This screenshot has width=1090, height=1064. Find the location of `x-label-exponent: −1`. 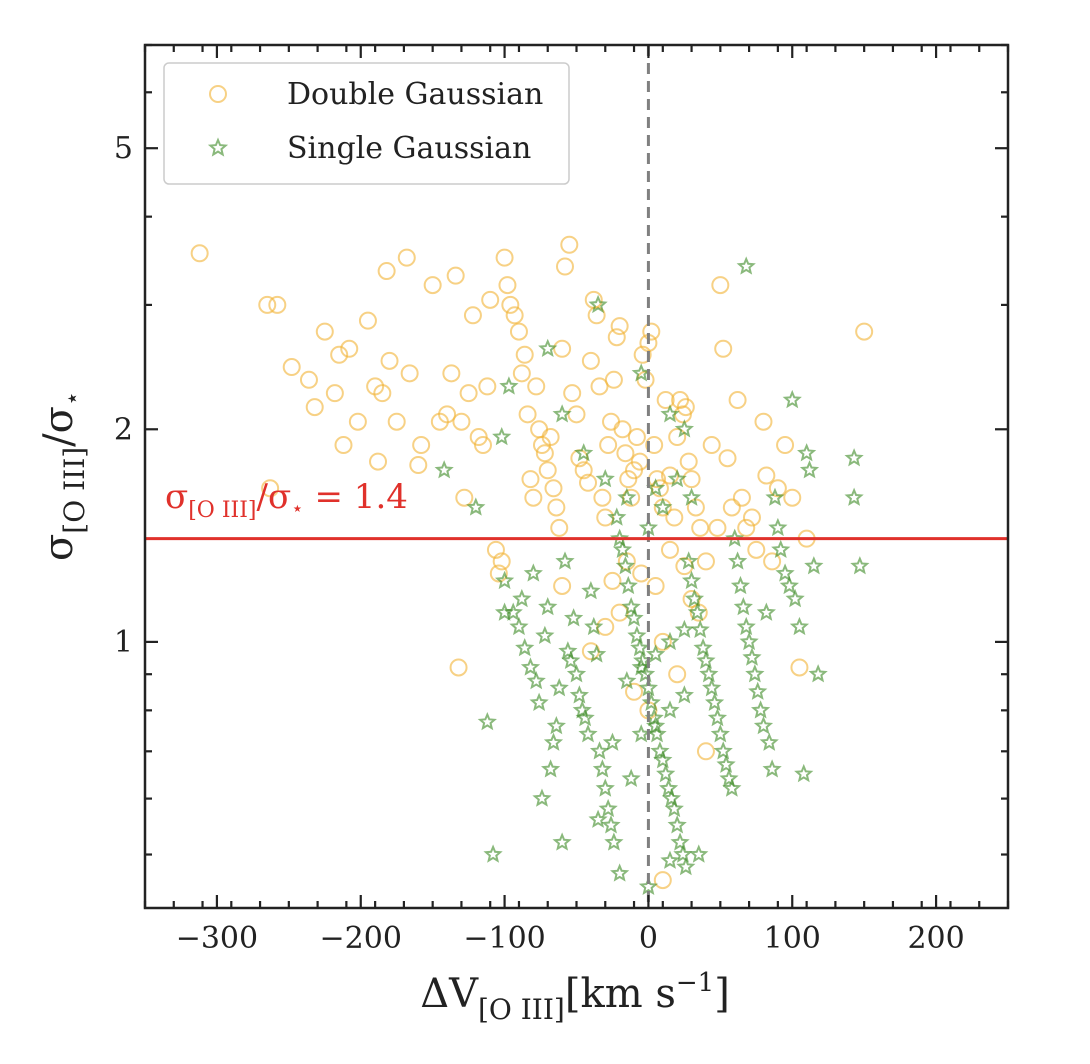

x-label-exponent: −1 is located at coordinates (695, 983).